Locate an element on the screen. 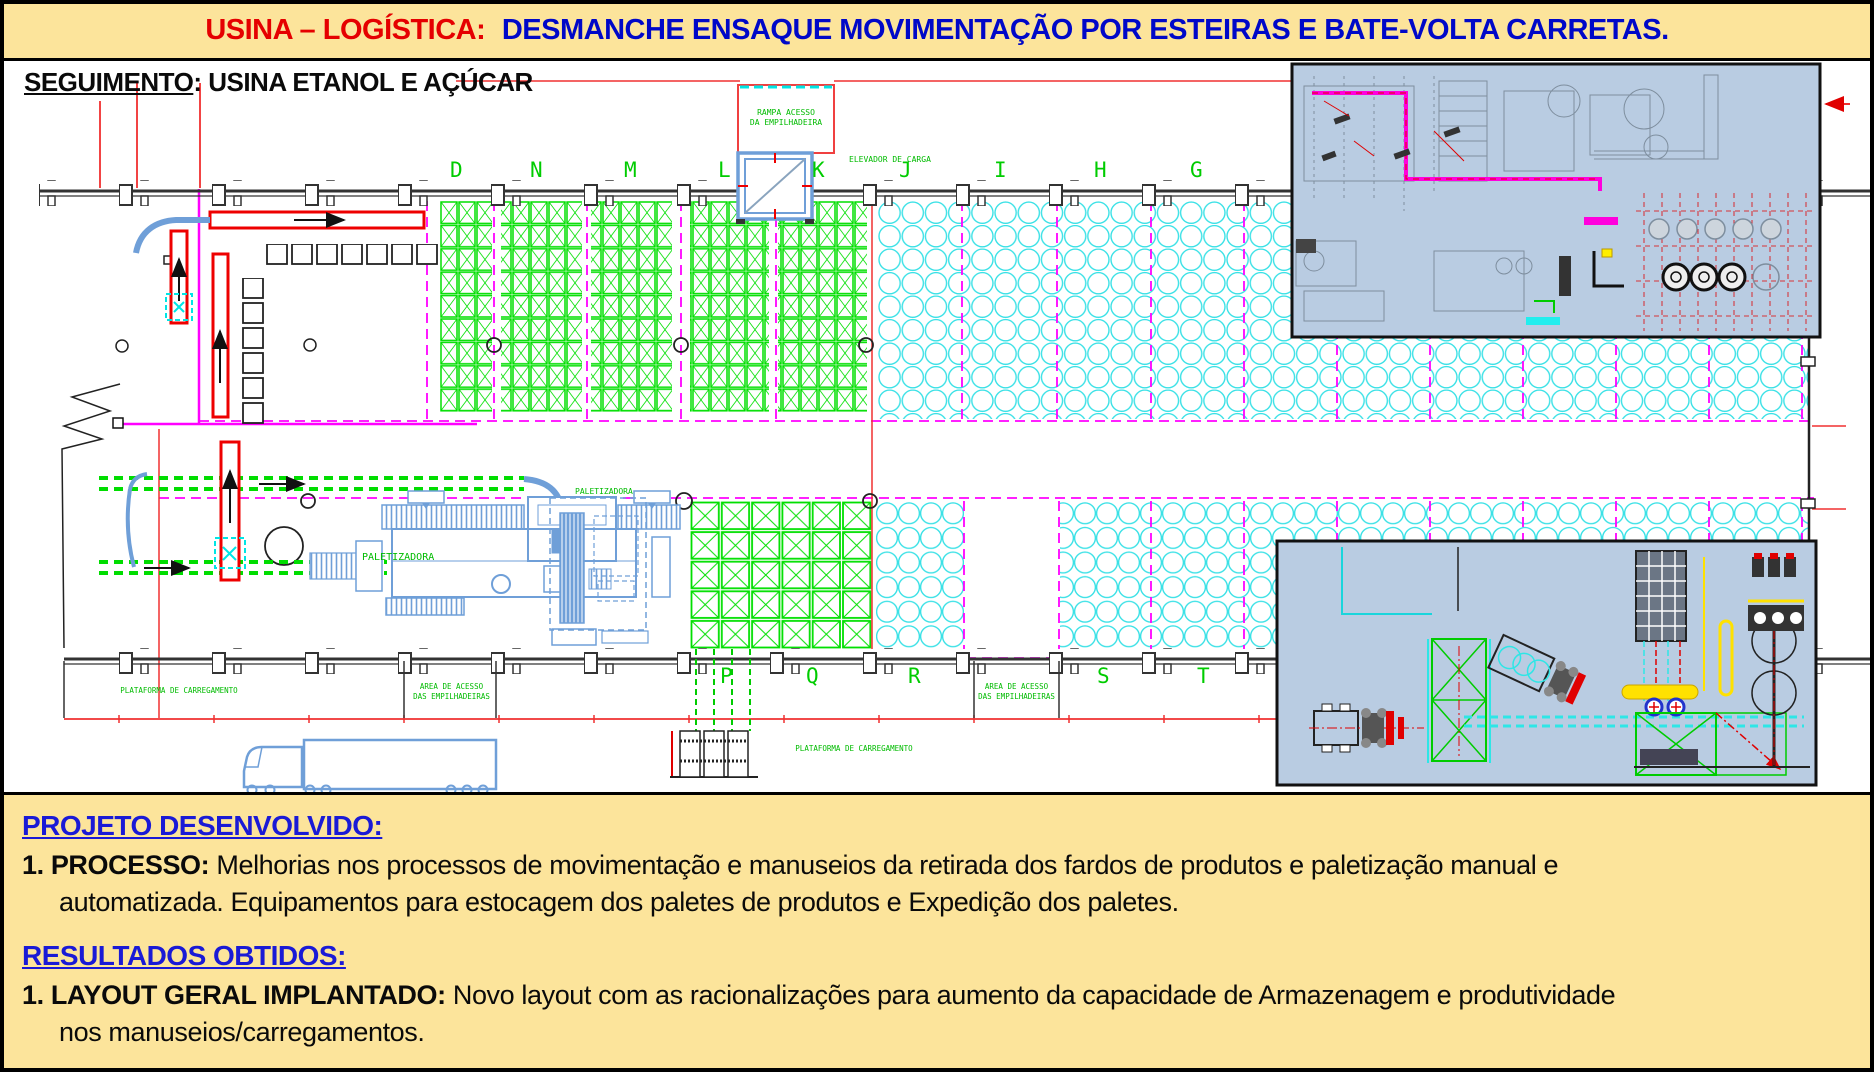 This screenshot has width=1874, height=1072. detail-inset-top-right is located at coordinates (1556, 200).